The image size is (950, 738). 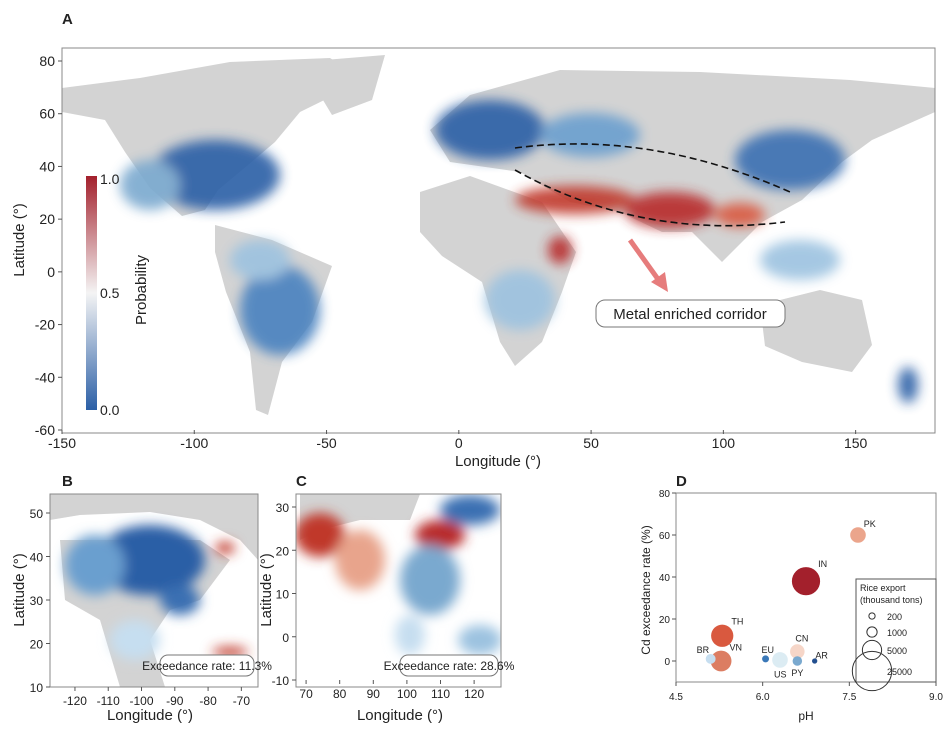 I want to click on point-br, so click(x=710, y=658).